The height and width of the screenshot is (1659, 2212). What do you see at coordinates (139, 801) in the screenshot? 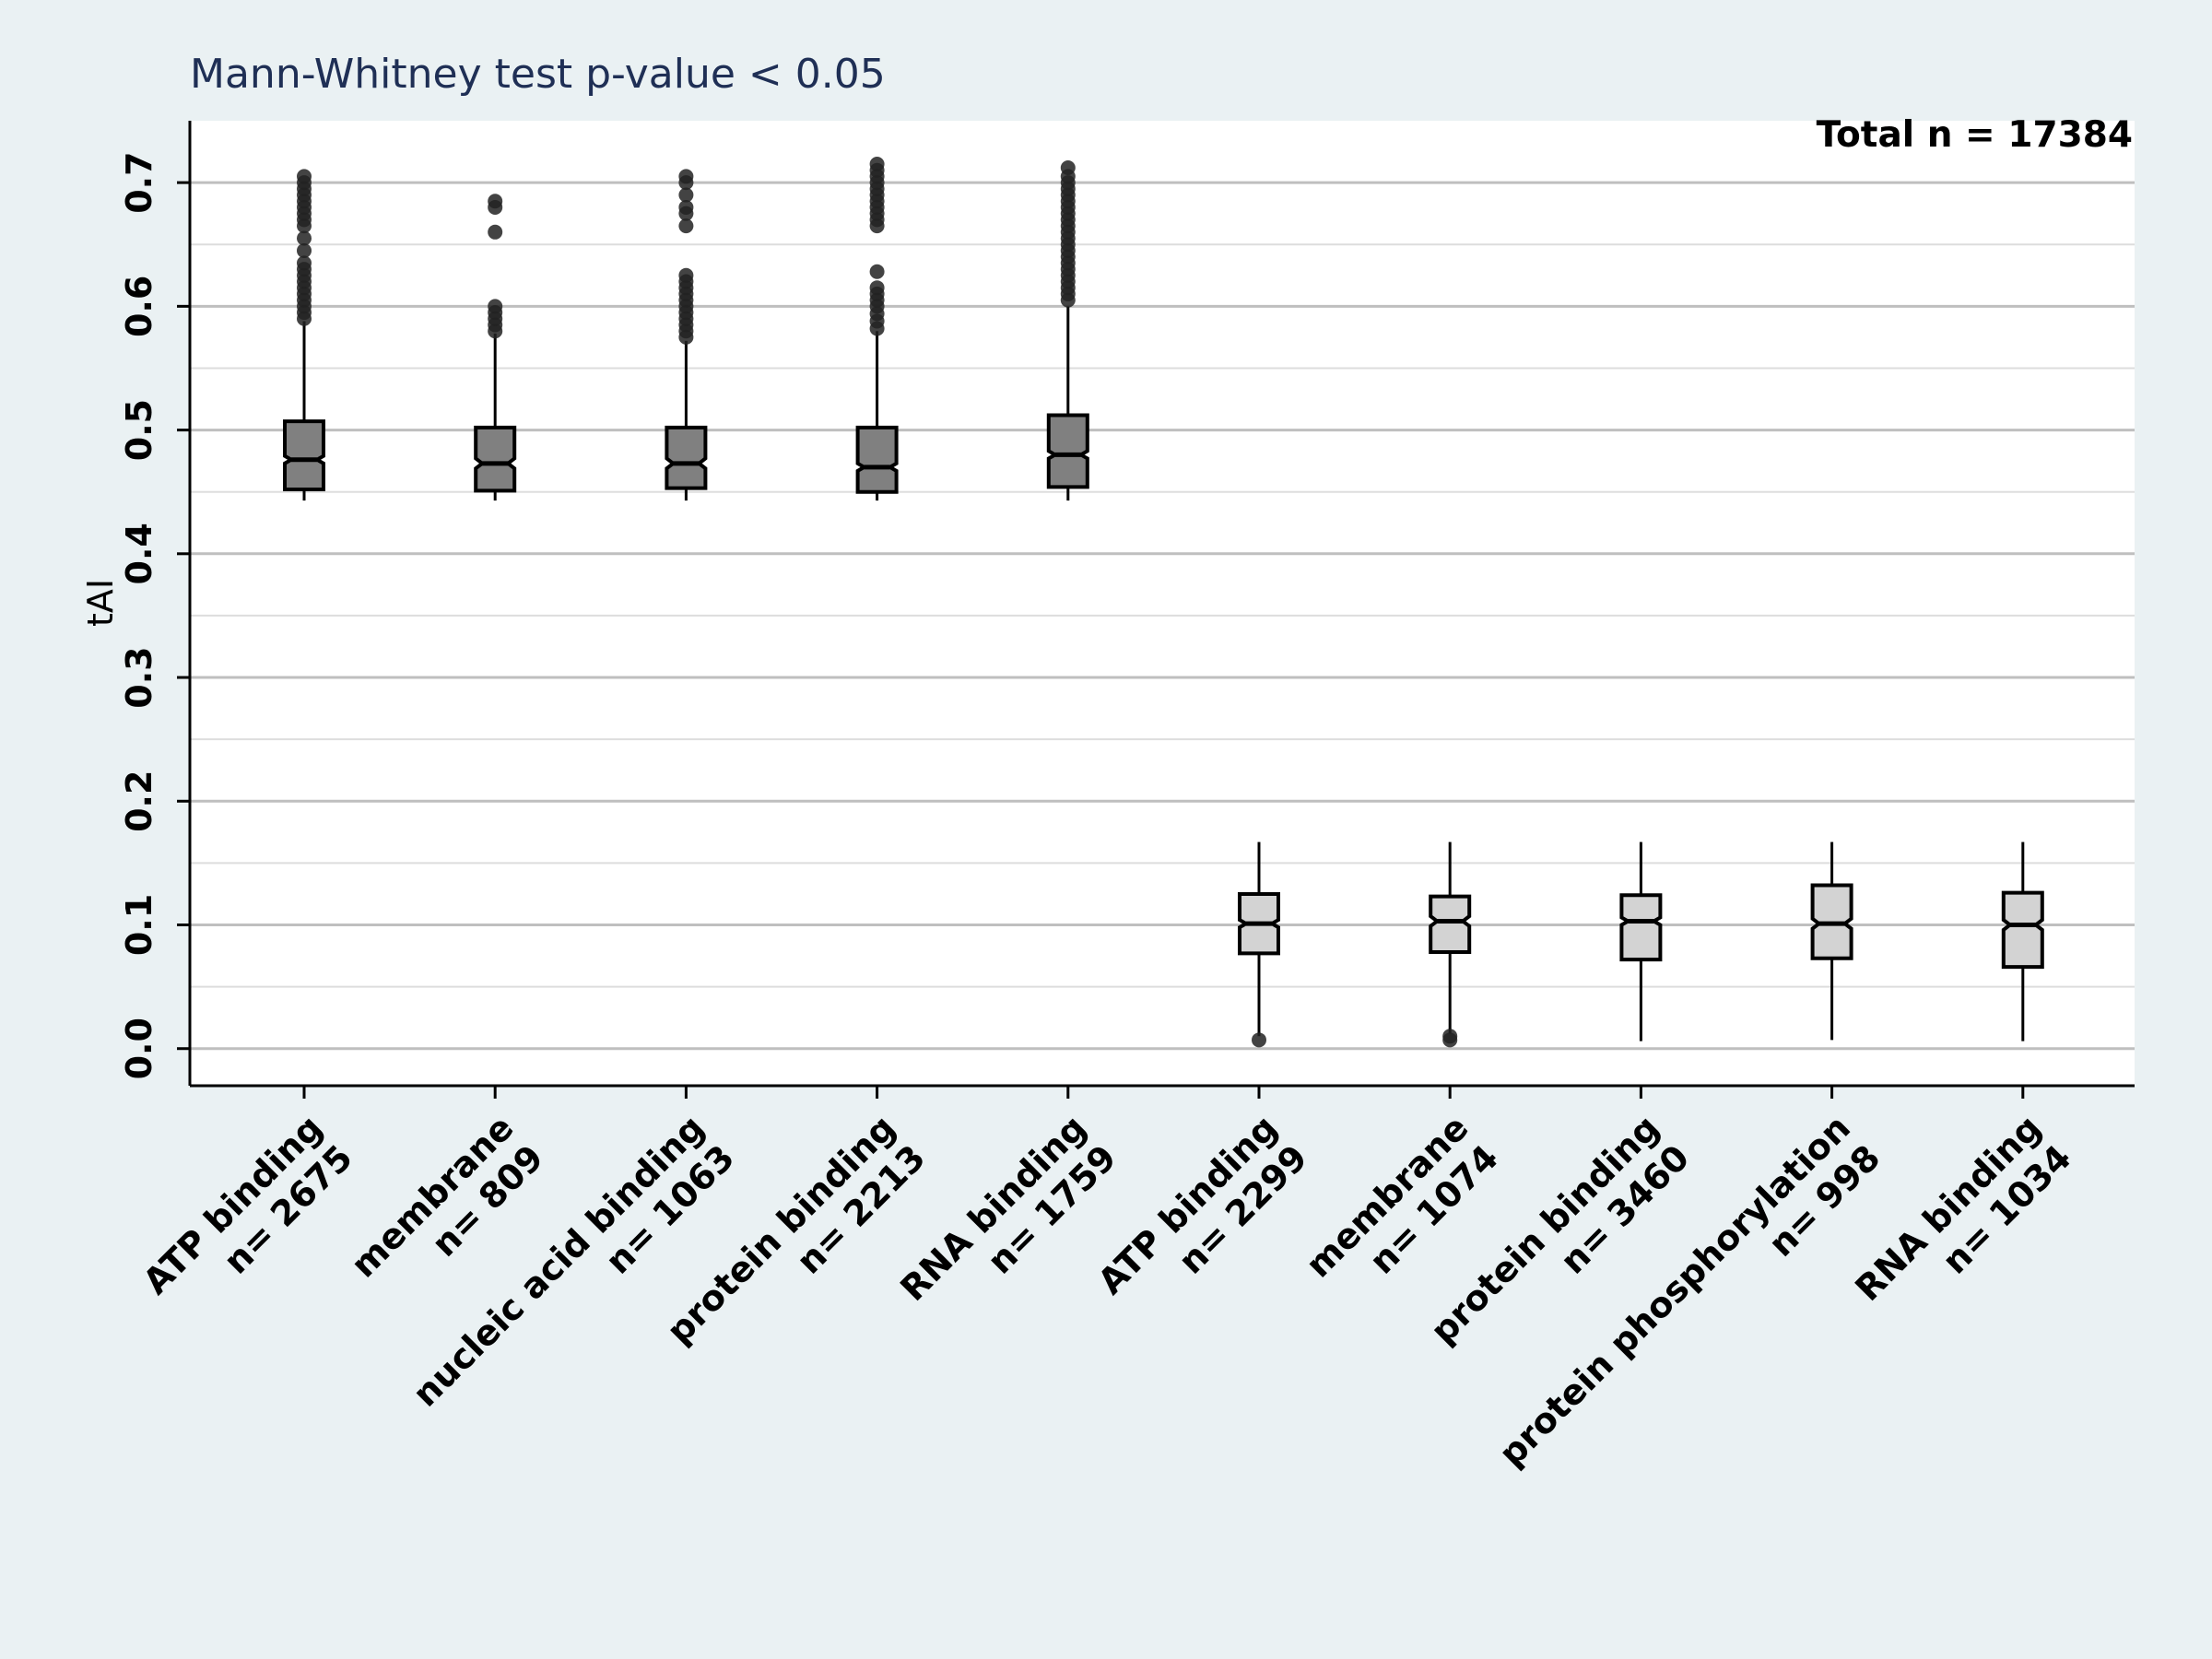
I see `y-tick-label: 0.2` at bounding box center [139, 801].